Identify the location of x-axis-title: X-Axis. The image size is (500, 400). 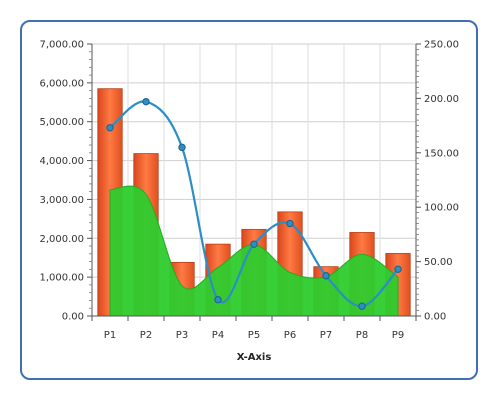
(254, 357).